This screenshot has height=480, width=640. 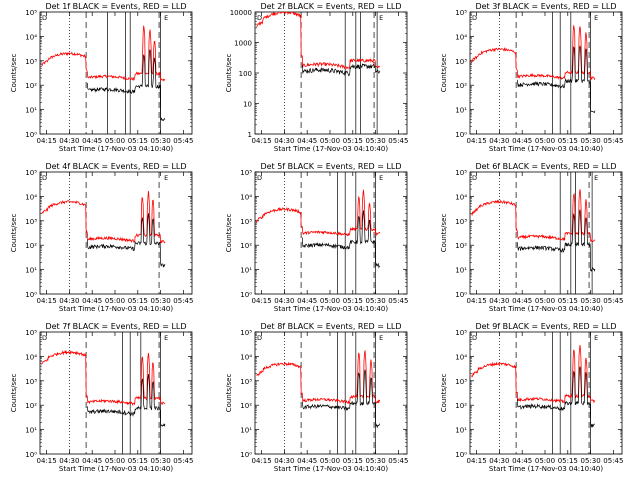 I want to click on panel-title: Det 3f BLACK = Events, RED = LLD, so click(x=545, y=6).